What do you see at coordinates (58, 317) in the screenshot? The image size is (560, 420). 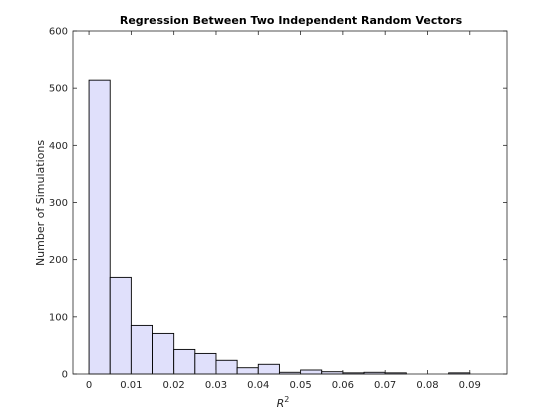 I see `y-tick-label: 100` at bounding box center [58, 317].